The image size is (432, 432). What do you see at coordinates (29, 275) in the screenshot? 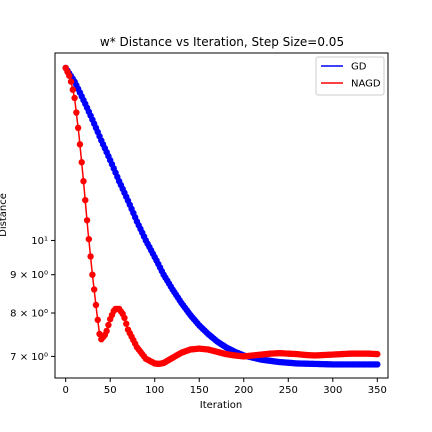
I see `y-tick-label: 9 × 10⁰` at bounding box center [29, 275].